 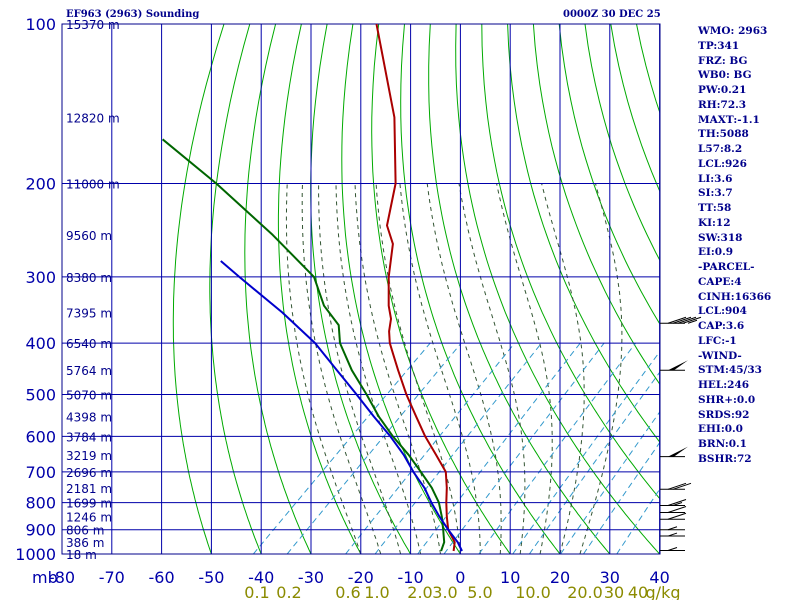 I want to click on temperature-tick-label: -50, so click(x=211, y=577).